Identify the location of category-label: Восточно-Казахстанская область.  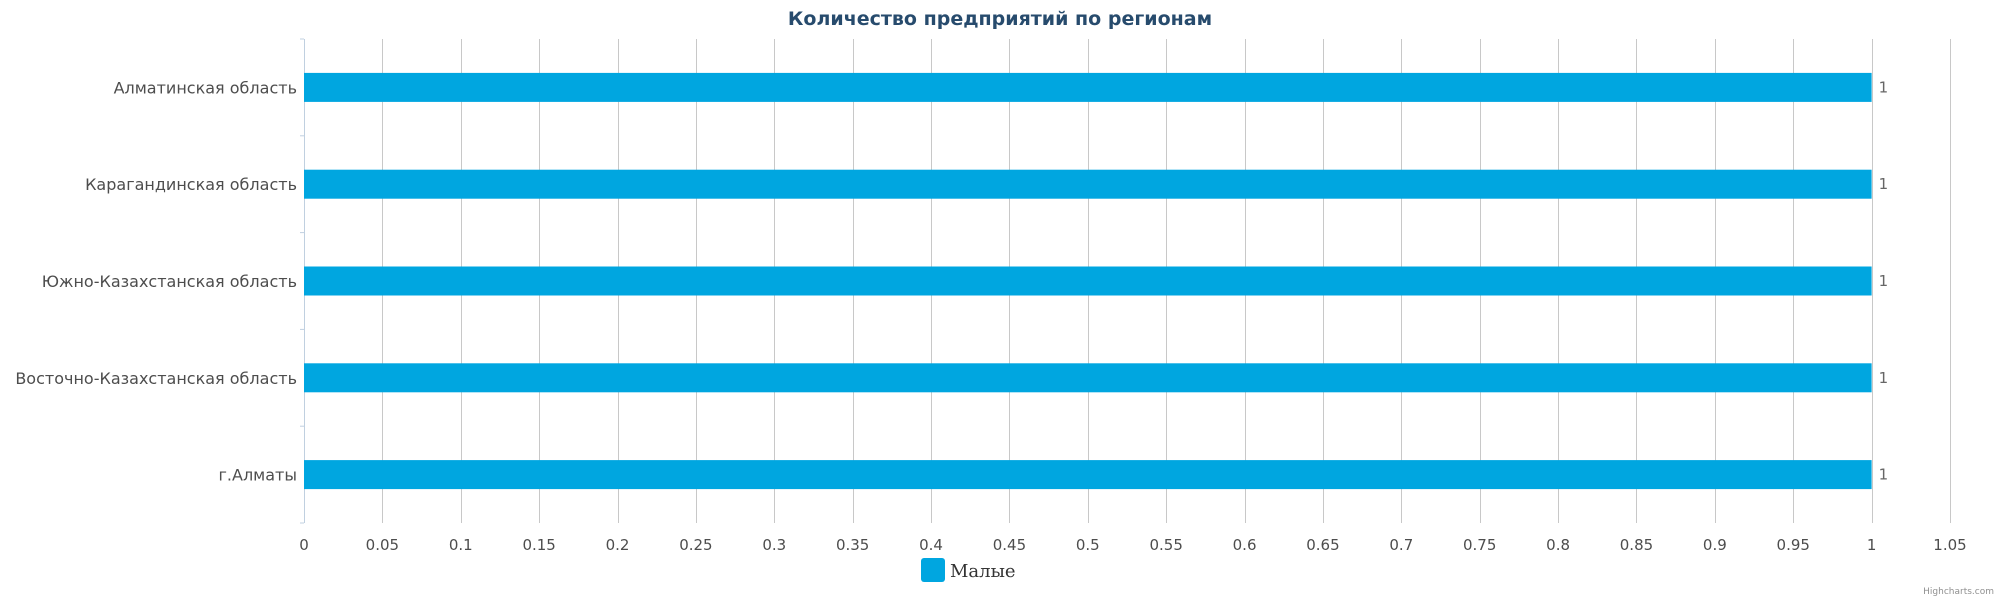
(156, 378).